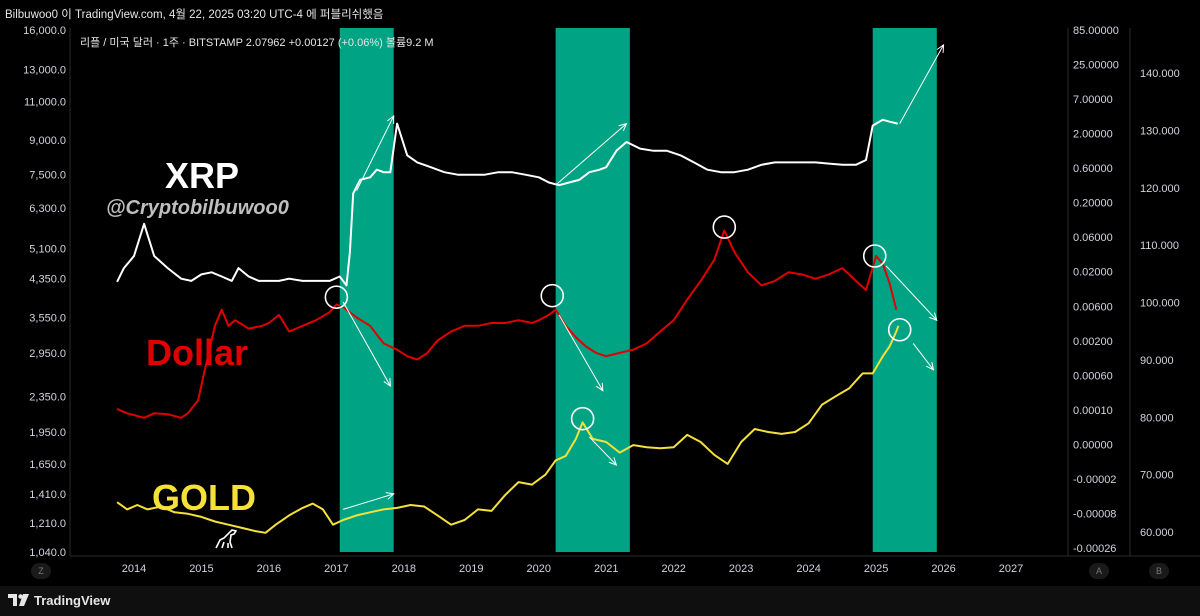  I want to click on middle-axis-tick: 0.20000, so click(1093, 204).